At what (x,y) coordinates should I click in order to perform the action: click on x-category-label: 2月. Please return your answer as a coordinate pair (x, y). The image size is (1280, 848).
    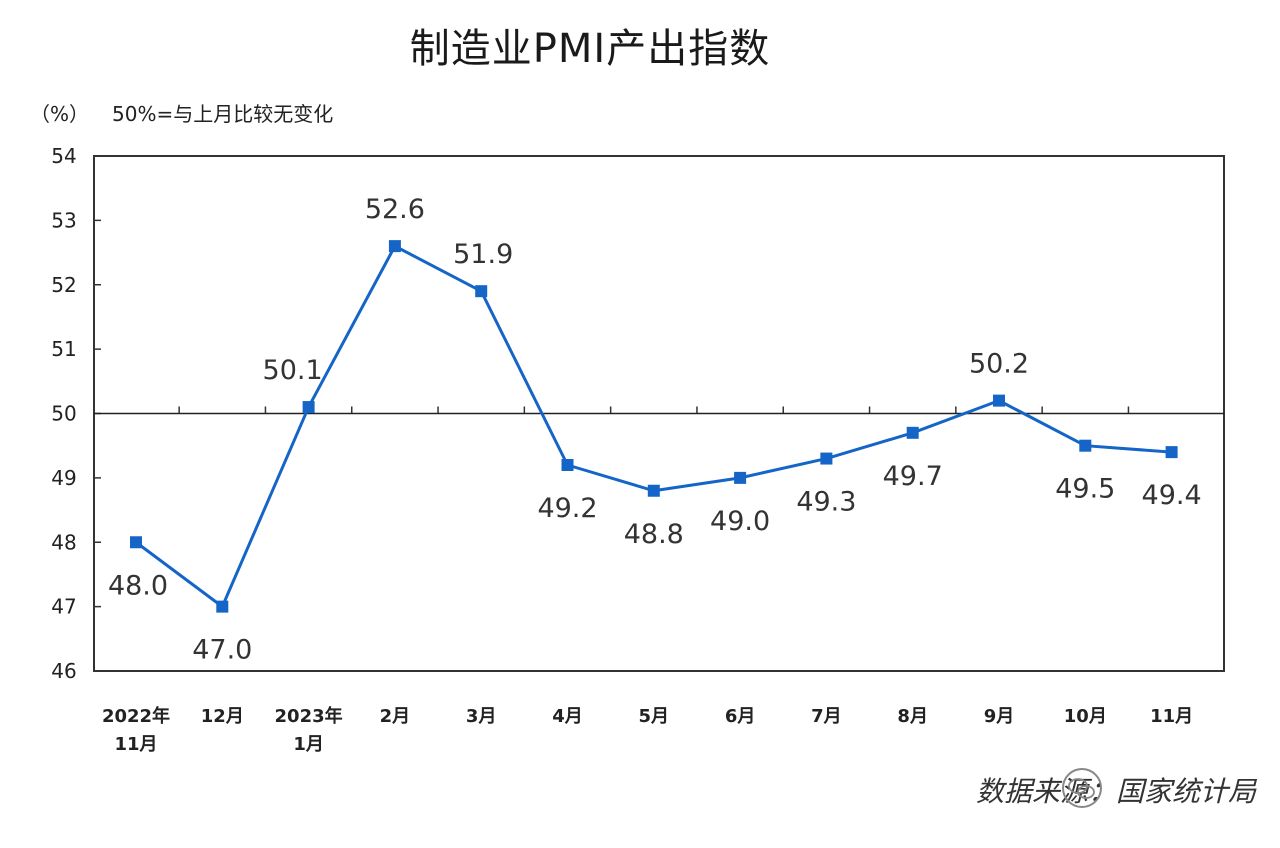
    Looking at the image, I should click on (395, 716).